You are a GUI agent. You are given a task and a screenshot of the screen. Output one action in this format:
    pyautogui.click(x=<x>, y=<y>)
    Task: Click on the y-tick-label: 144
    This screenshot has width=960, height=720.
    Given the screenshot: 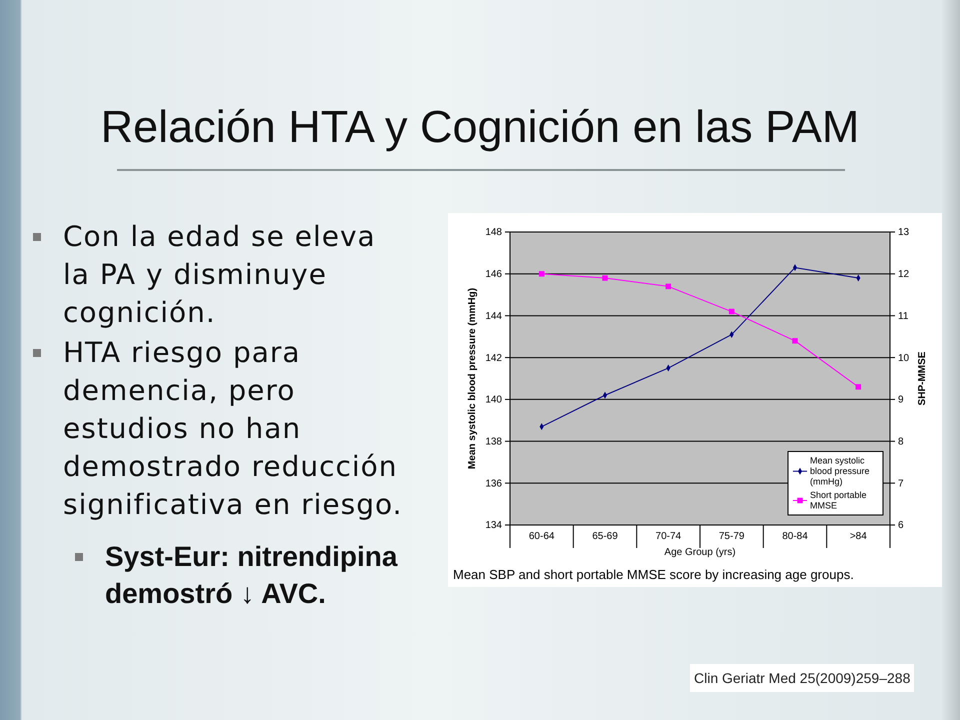 What is the action you would take?
    pyautogui.click(x=493, y=316)
    